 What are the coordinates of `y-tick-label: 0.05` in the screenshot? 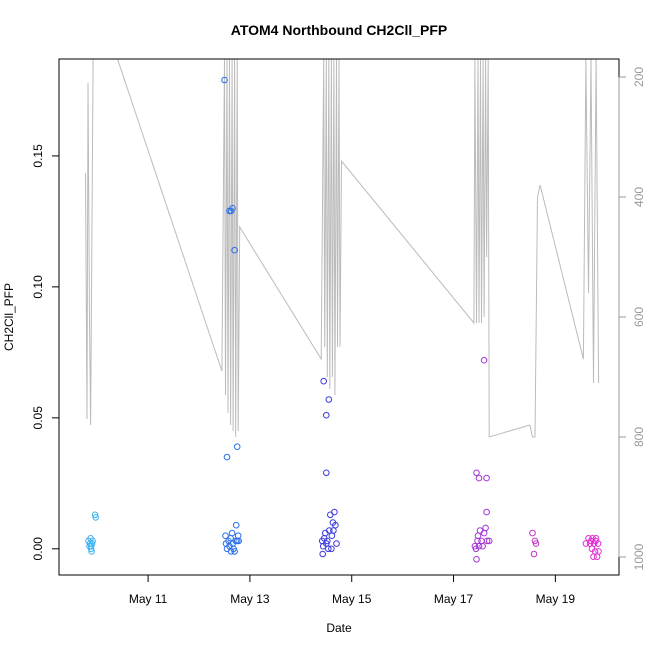 It's located at (38, 418).